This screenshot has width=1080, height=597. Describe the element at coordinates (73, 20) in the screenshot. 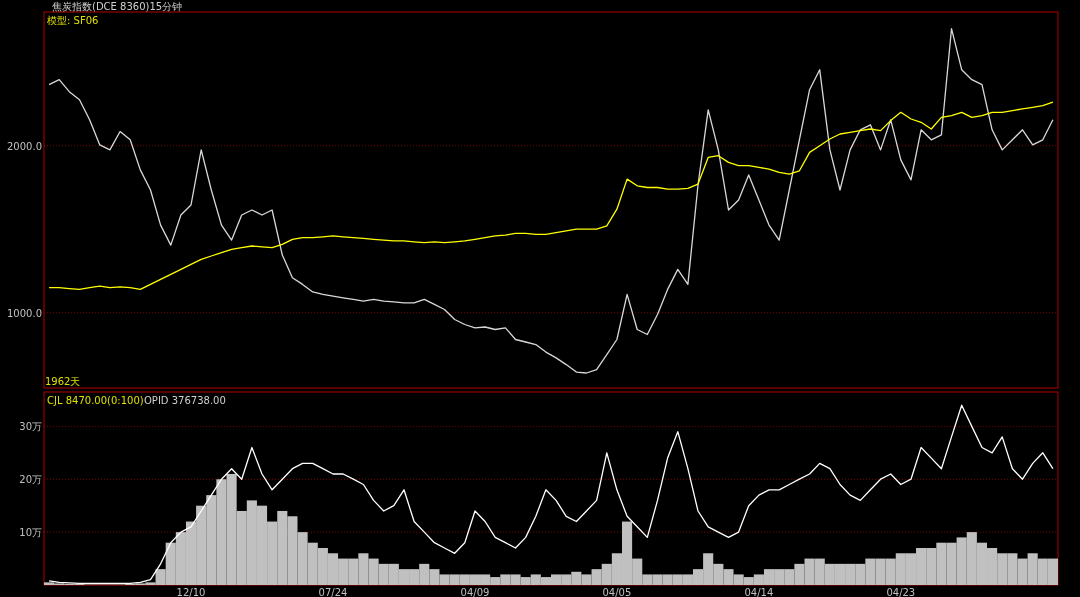

I see `annotation: 模型: SF06` at that location.